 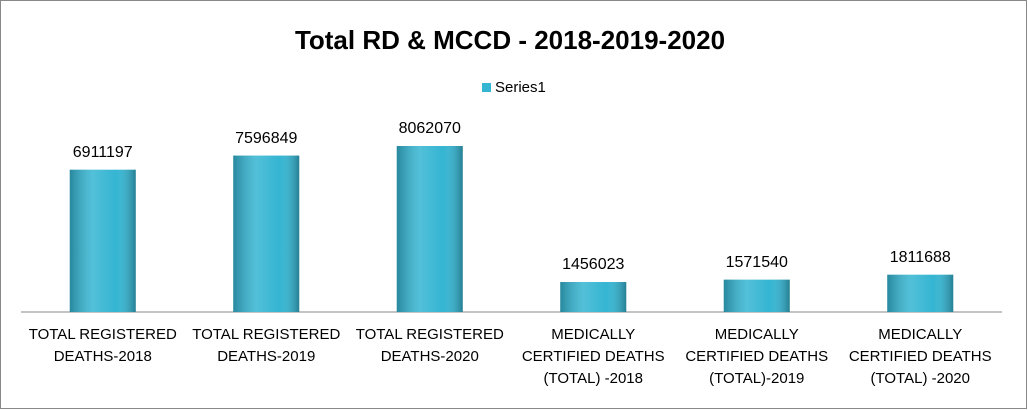 What do you see at coordinates (920, 356) in the screenshot?
I see `x-tick-label: MEDICALLY CERTIFIED DEATHS (TOTAL) -2020` at bounding box center [920, 356].